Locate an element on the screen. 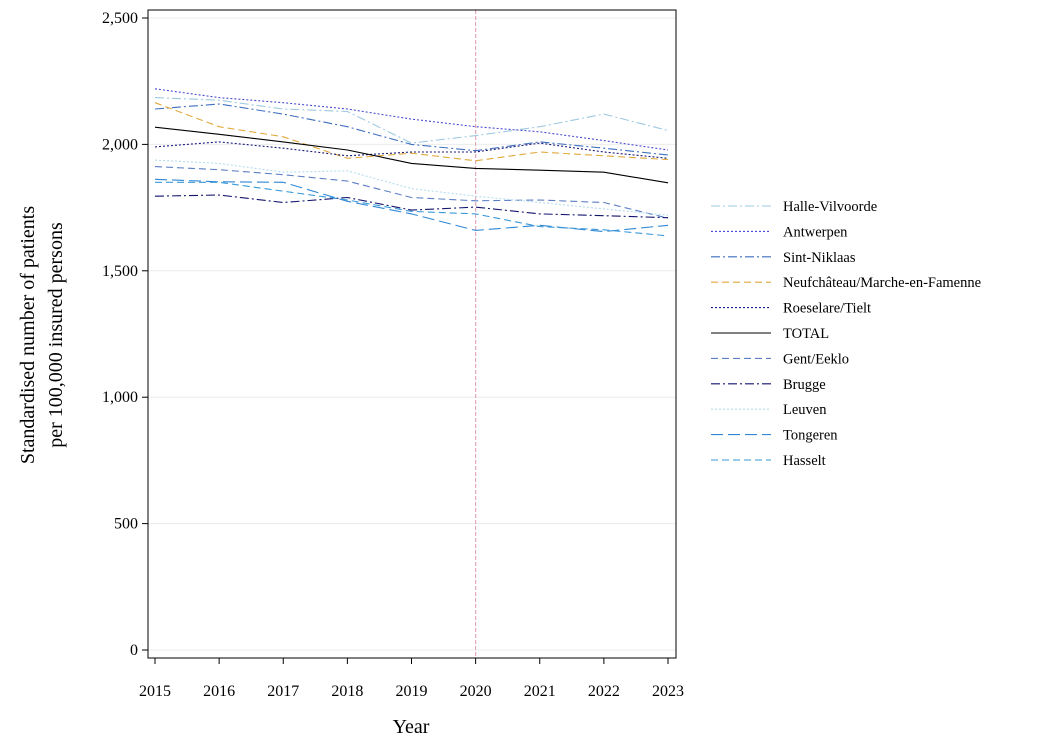 This screenshot has height=739, width=1048. legend-item: TOTAL is located at coordinates (770, 334).